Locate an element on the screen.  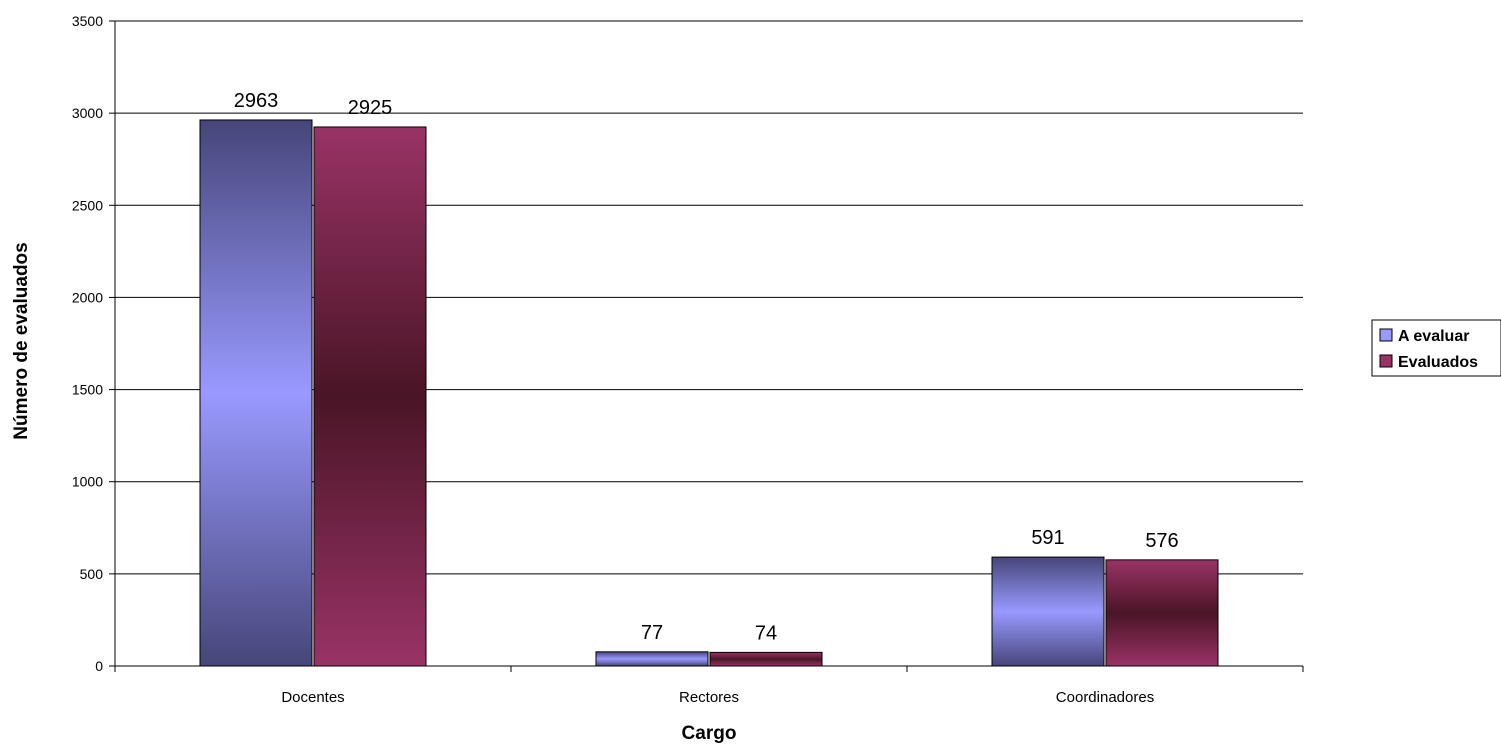
y-tick-label-2000: 2000 is located at coordinates (87, 297).